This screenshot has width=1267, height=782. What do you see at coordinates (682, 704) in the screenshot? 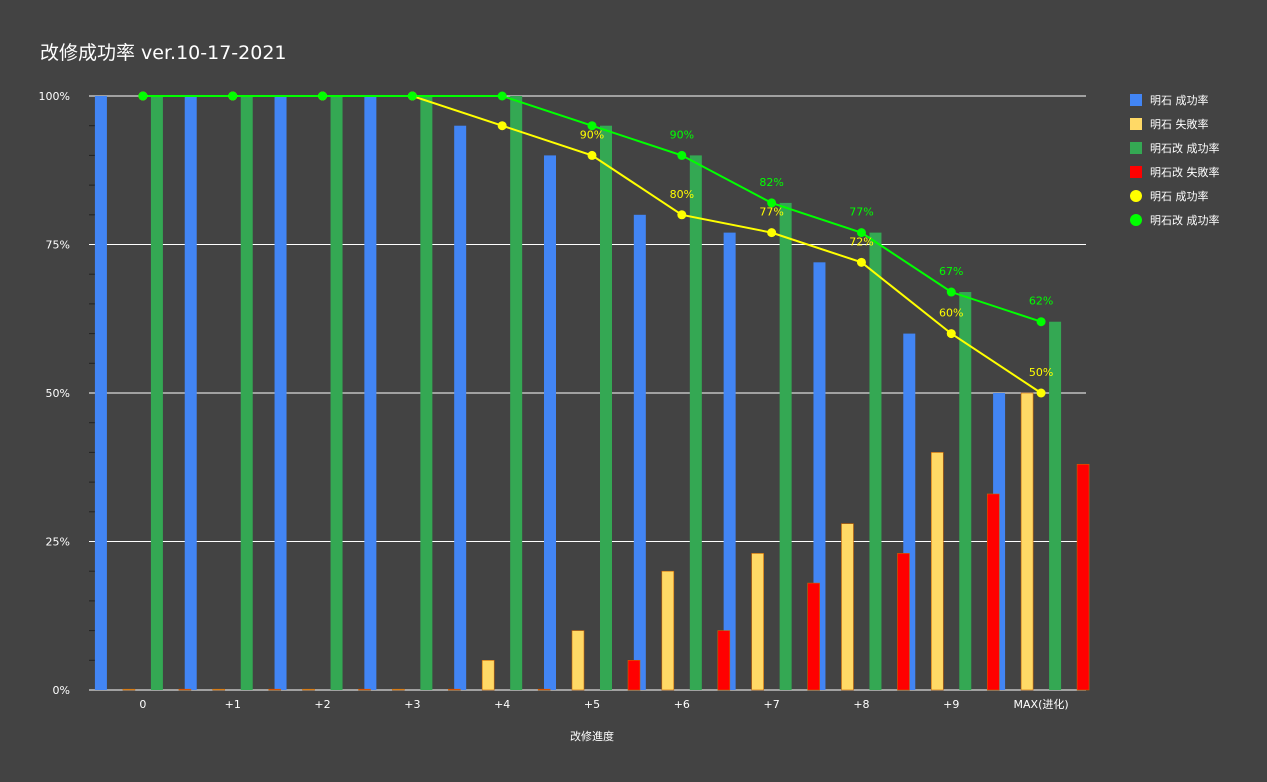
I see `x-tick-label: +6` at bounding box center [682, 704].